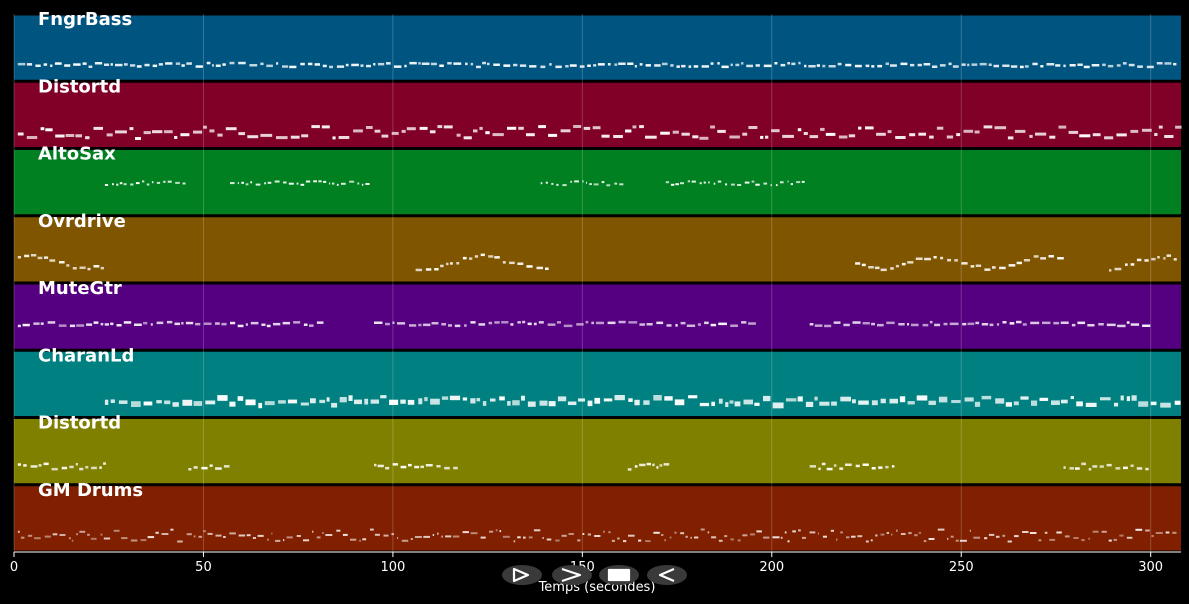 This screenshot has height=604, width=1189. I want to click on track-name-label: Distortd, so click(79, 423).